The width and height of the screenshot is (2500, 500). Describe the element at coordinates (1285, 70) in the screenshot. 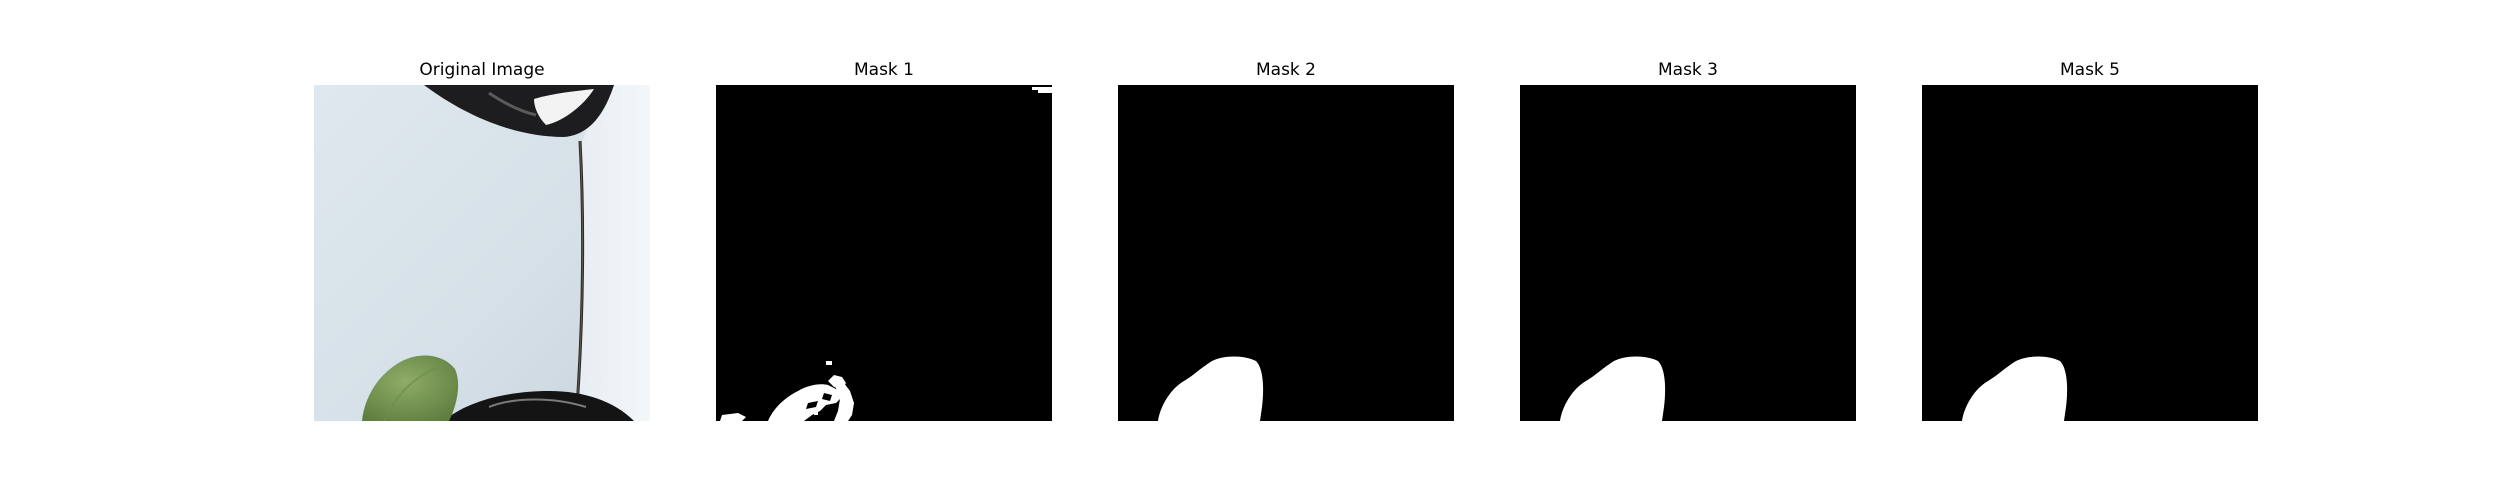

I see `panel-title: Mask 2` at that location.